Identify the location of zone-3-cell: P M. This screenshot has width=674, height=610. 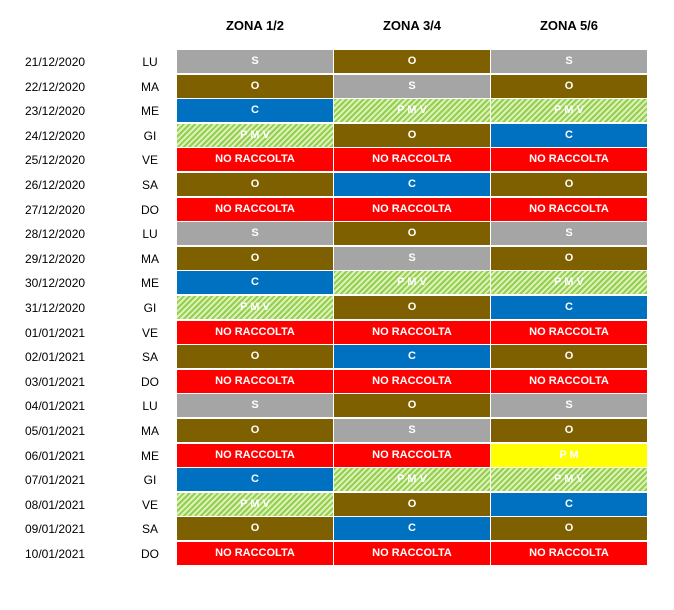
(569, 455).